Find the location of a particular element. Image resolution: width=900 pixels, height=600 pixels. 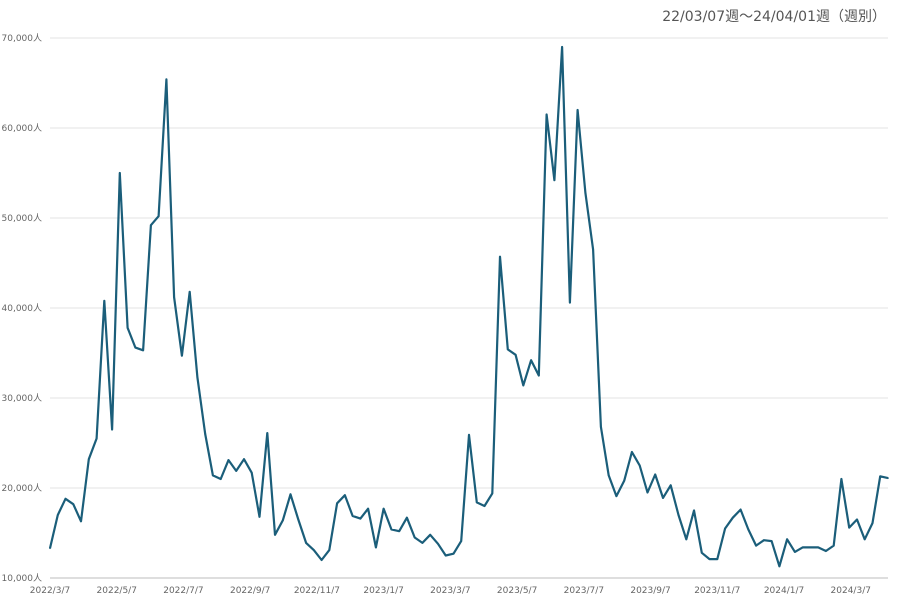

x-tick-label: 2023/9/7 is located at coordinates (650, 591).